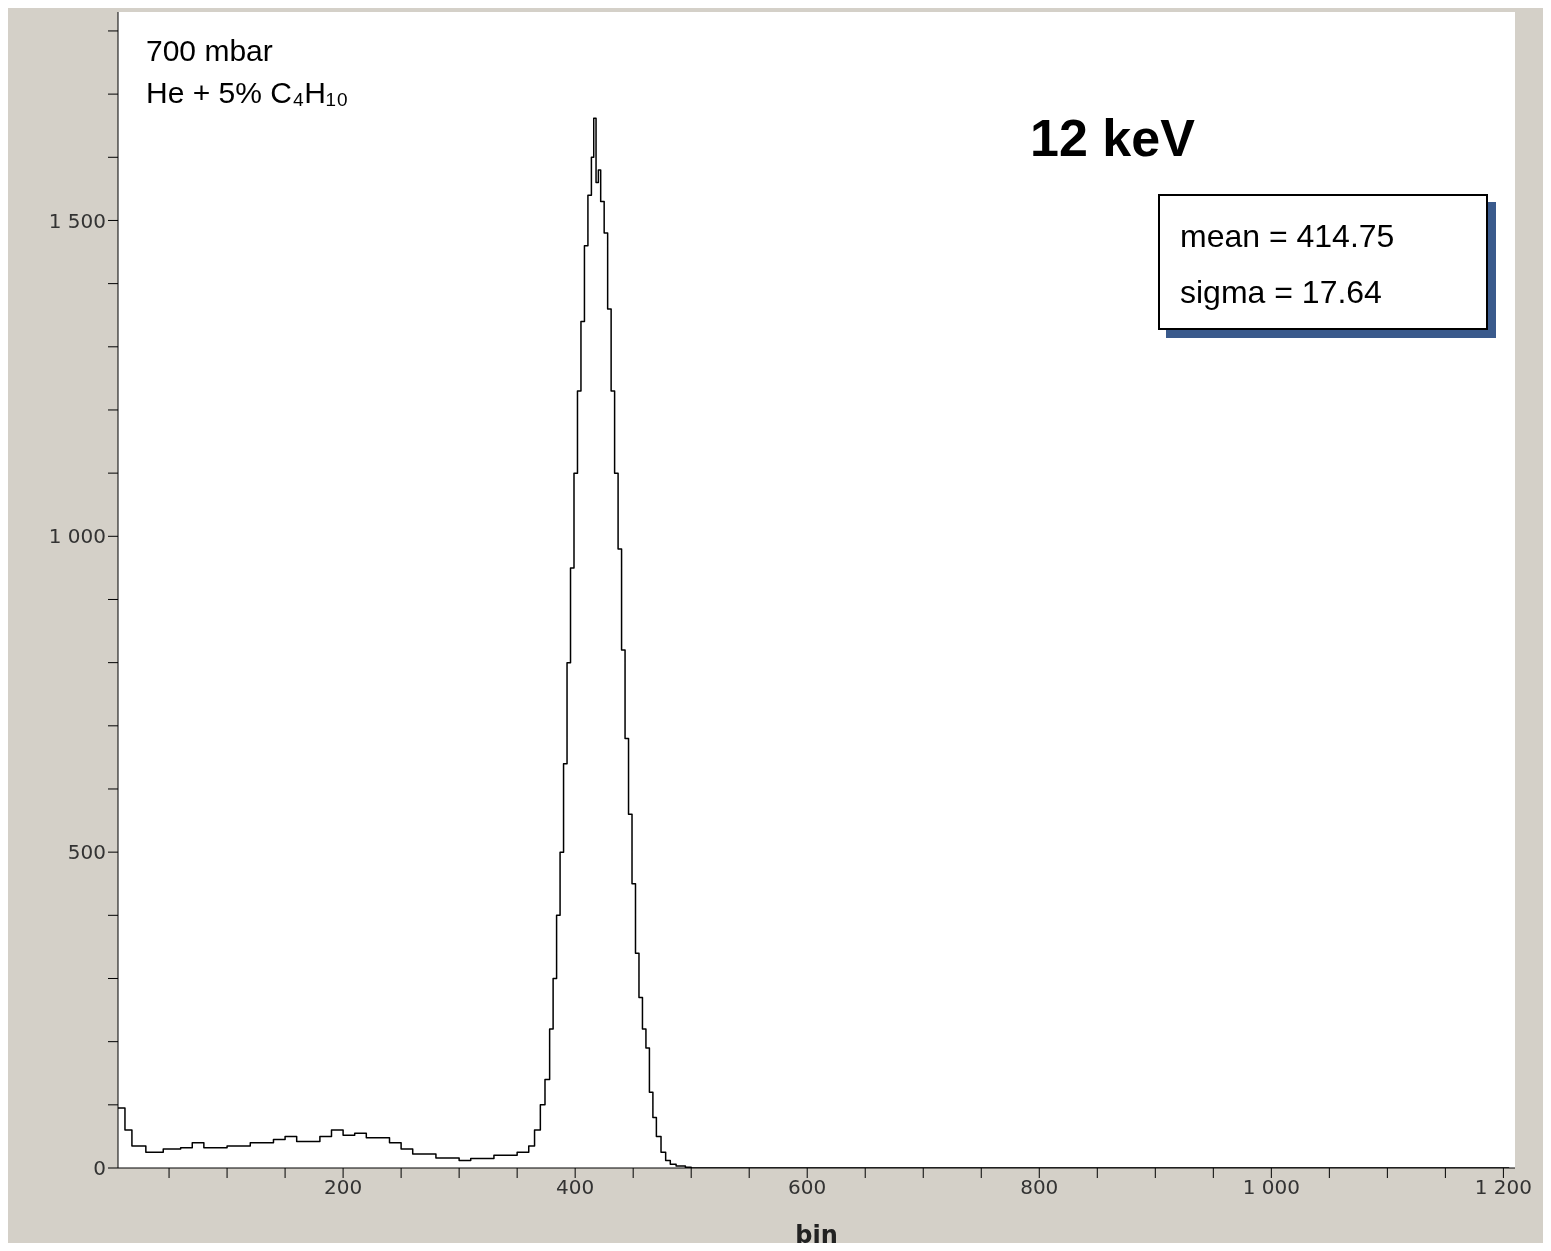 This screenshot has height=1251, width=1551. What do you see at coordinates (575, 1187) in the screenshot?
I see `x-tick-label: 400` at bounding box center [575, 1187].